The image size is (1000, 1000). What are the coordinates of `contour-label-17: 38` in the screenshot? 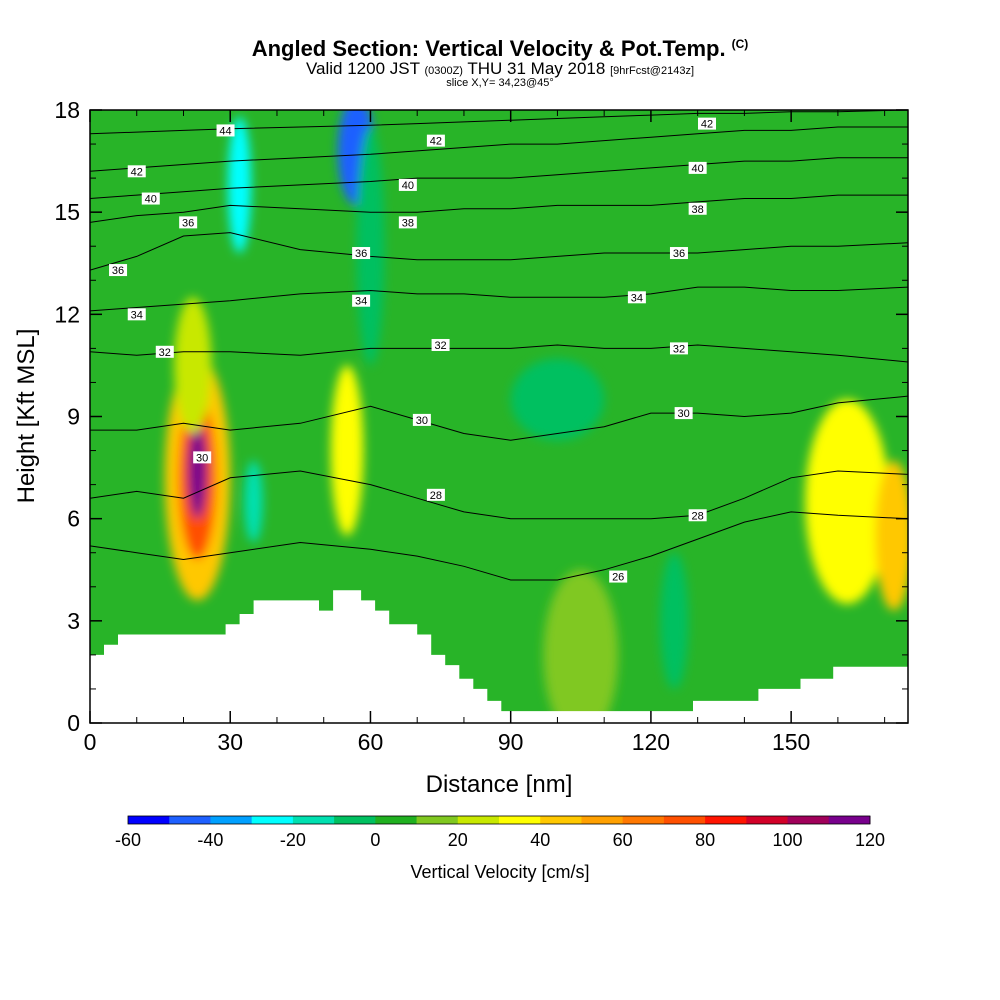 It's located at (697, 209).